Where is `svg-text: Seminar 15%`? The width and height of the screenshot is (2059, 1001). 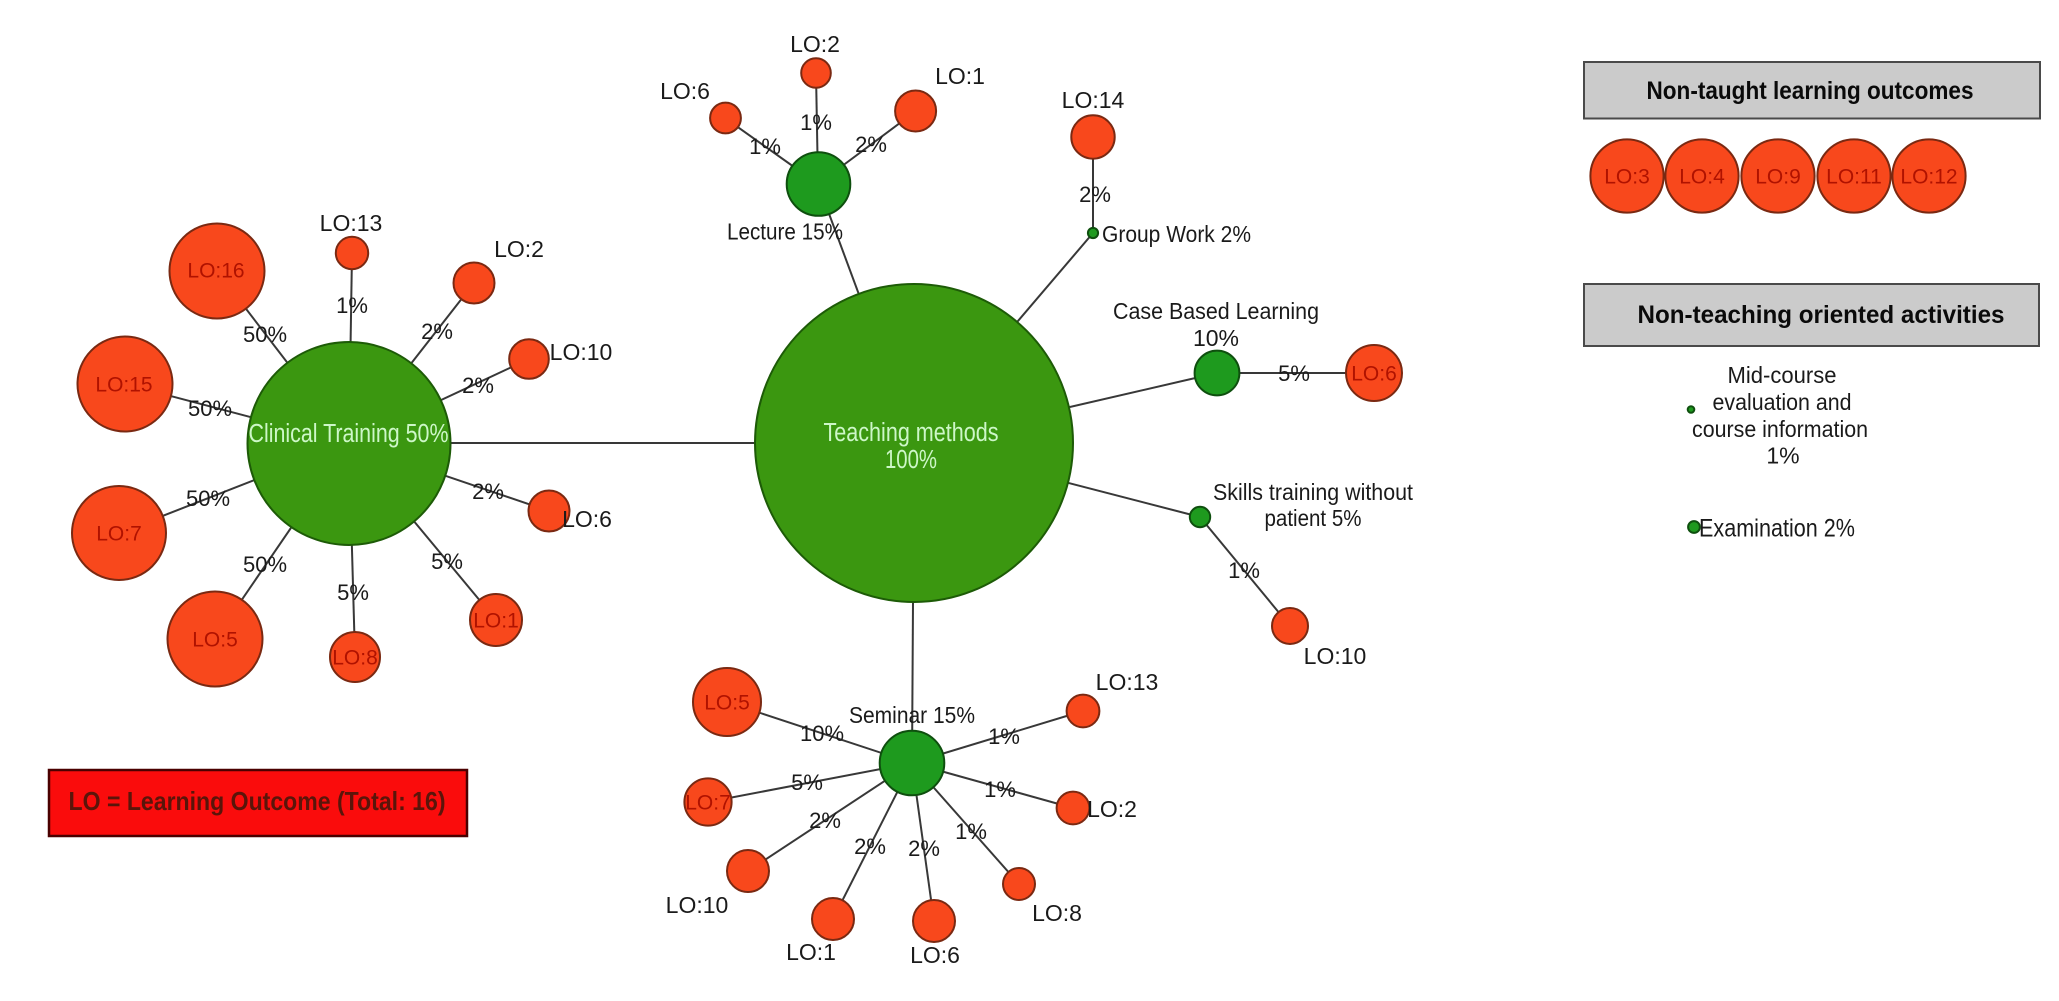 svg-text: Seminar 15% is located at coordinates (912, 715).